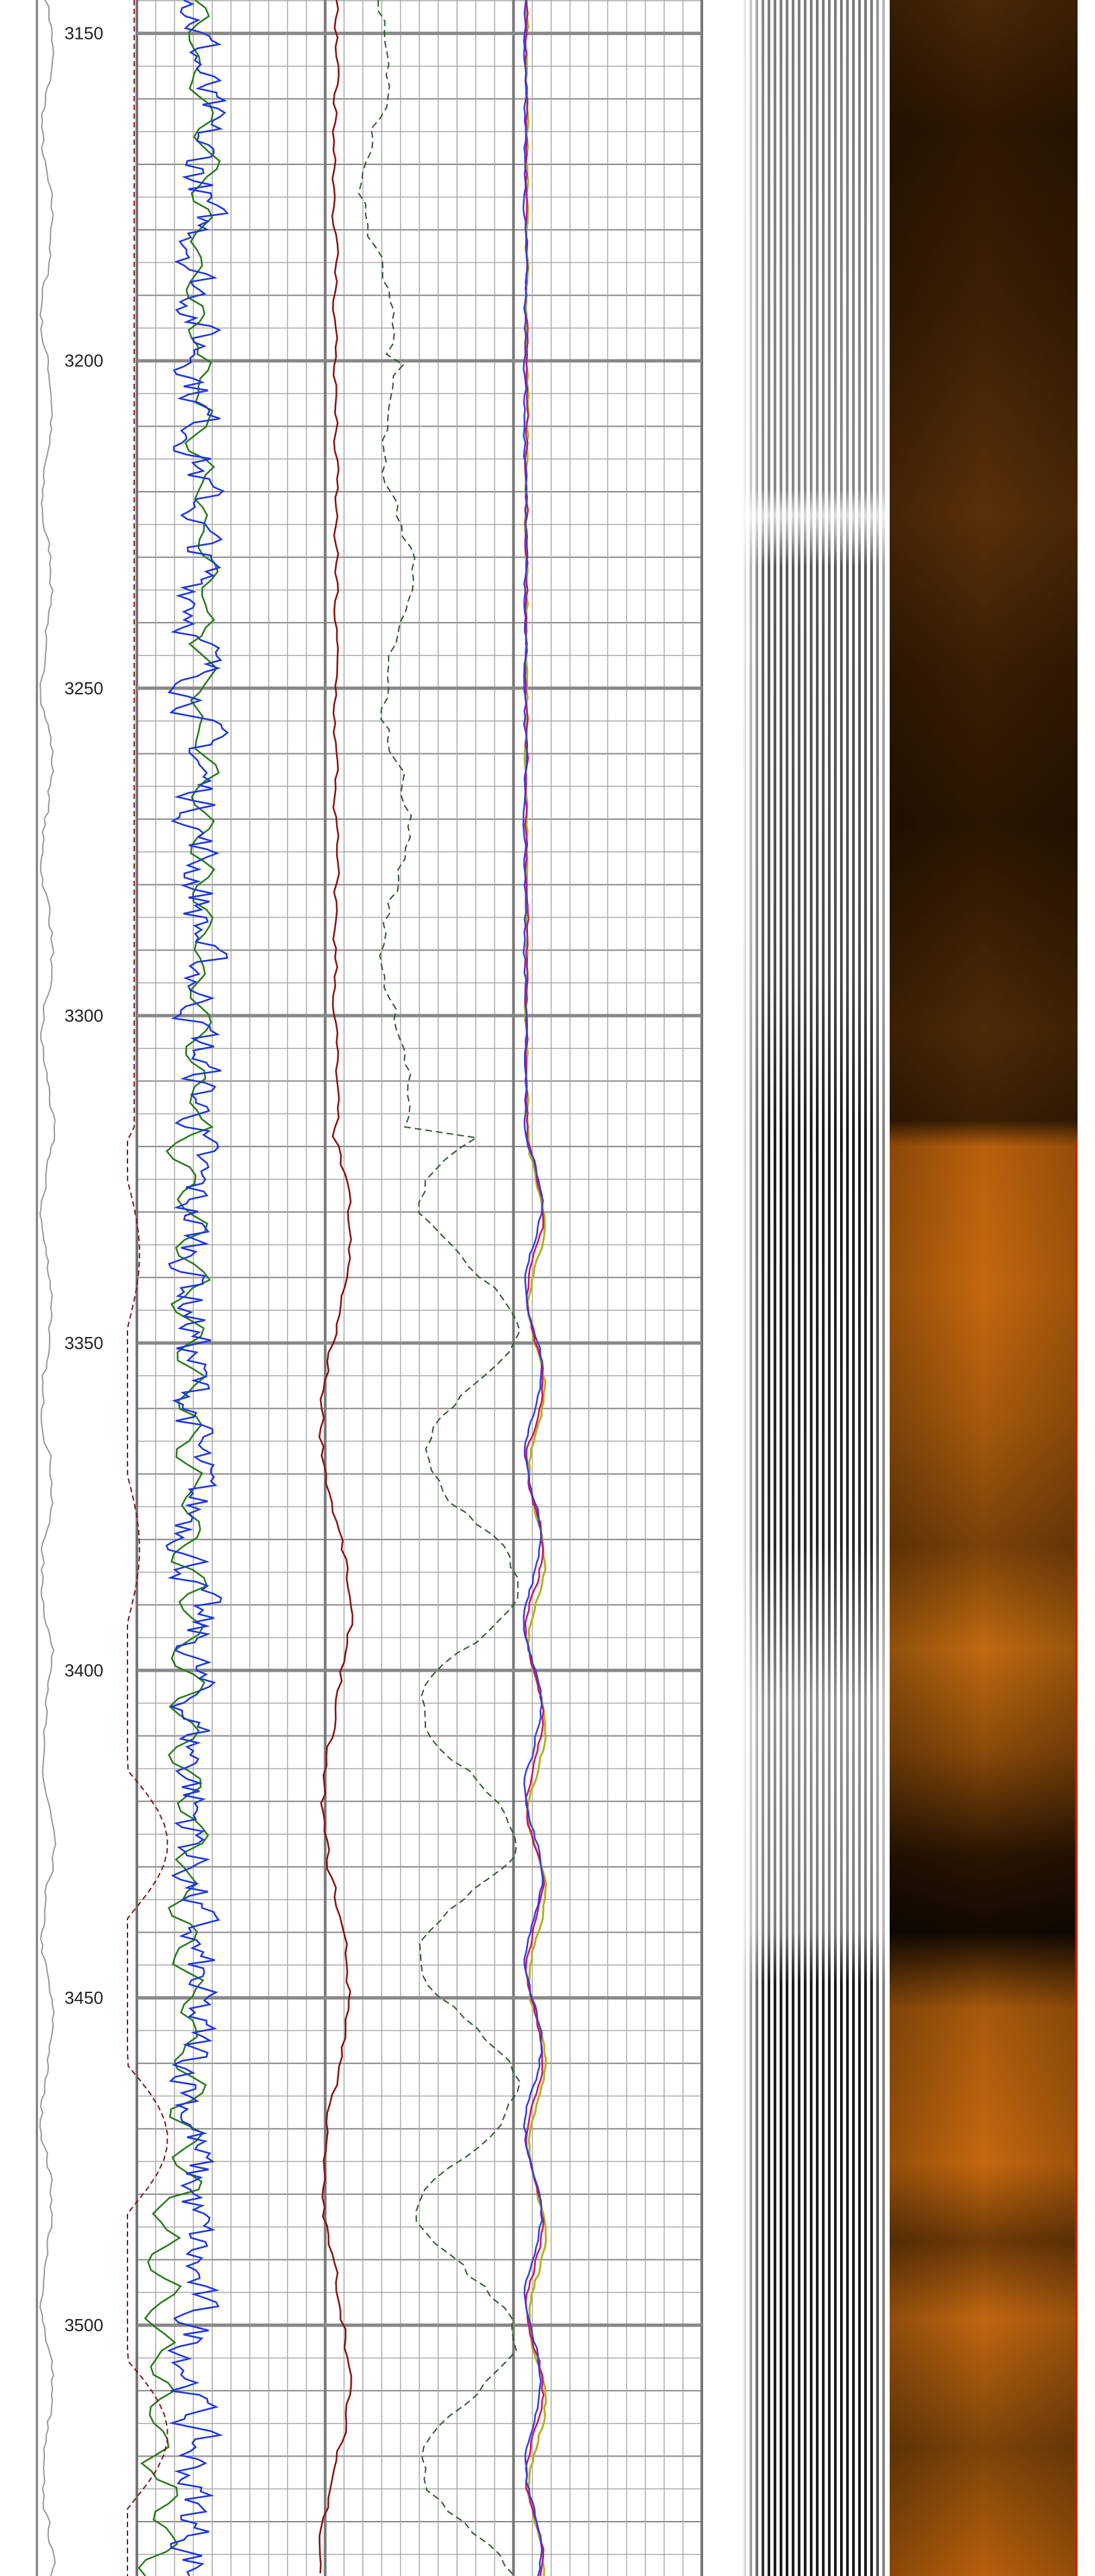  I want to click on depth-labels: 3150 3200 3250 3300 3350 3400 3450 3500, so click(83, 1179).